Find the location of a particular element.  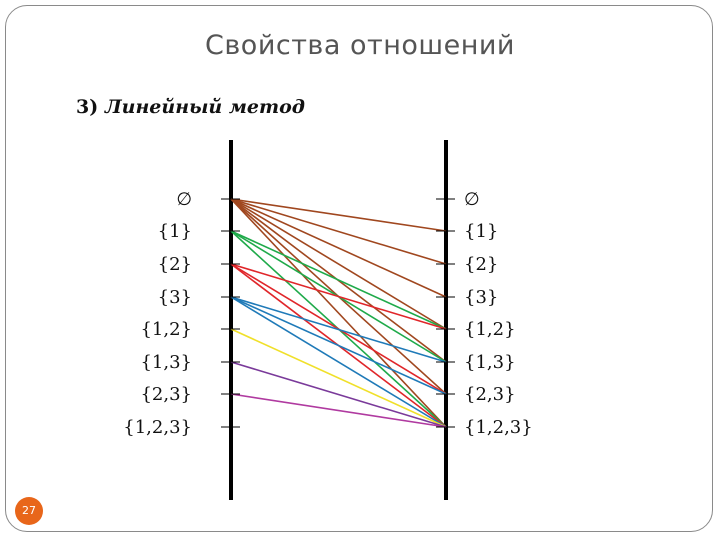

left-label-7: {1,2,3} is located at coordinates (157, 427).